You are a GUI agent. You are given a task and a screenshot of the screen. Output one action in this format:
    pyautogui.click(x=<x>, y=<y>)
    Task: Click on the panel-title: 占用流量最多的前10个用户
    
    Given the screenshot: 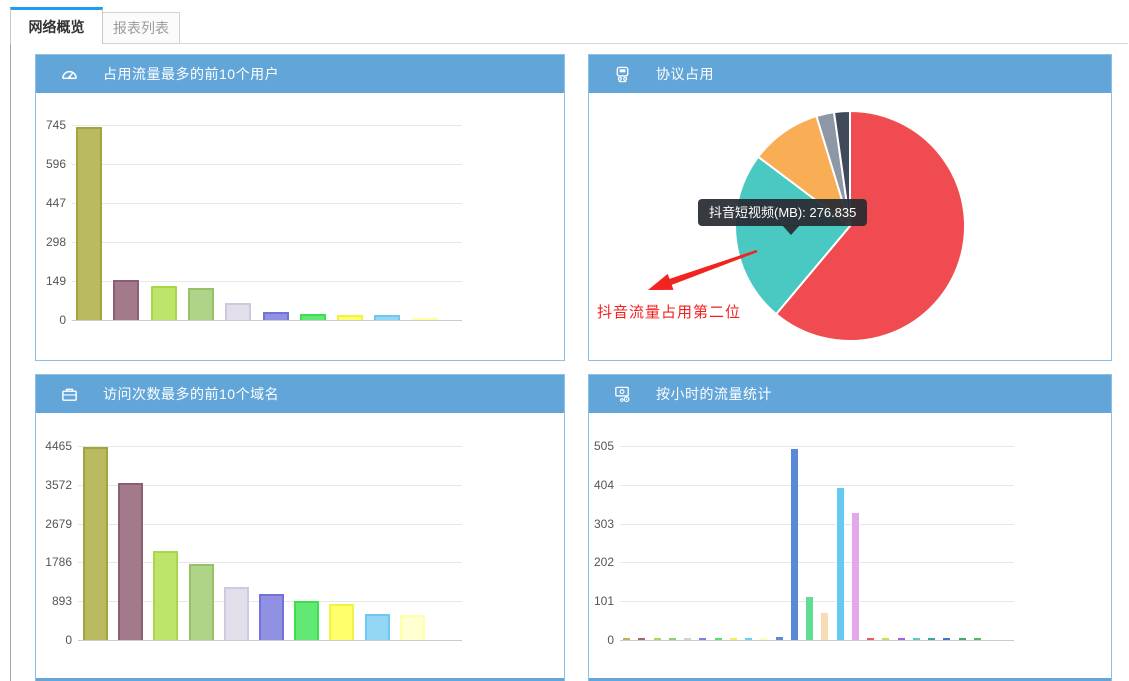 What is the action you would take?
    pyautogui.click(x=191, y=74)
    